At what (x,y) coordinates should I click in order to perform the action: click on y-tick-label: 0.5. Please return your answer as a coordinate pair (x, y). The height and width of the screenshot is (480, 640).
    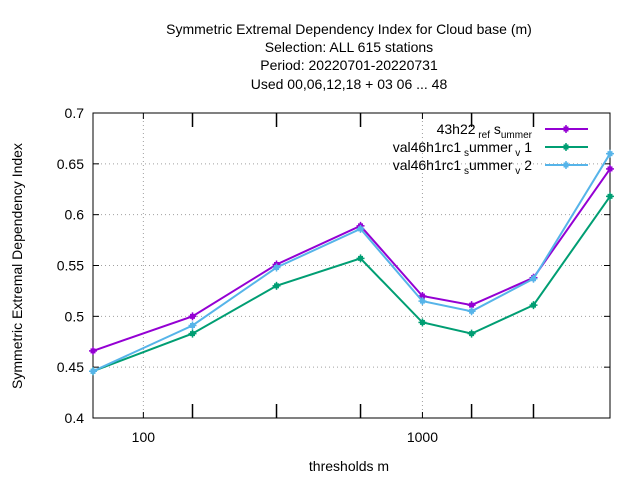
    Looking at the image, I should click on (75, 316).